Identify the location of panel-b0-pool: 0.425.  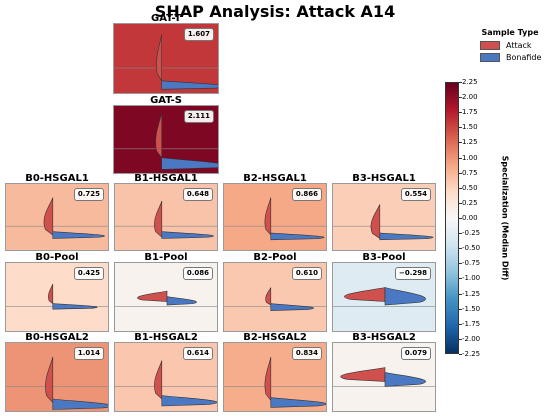
(57, 297).